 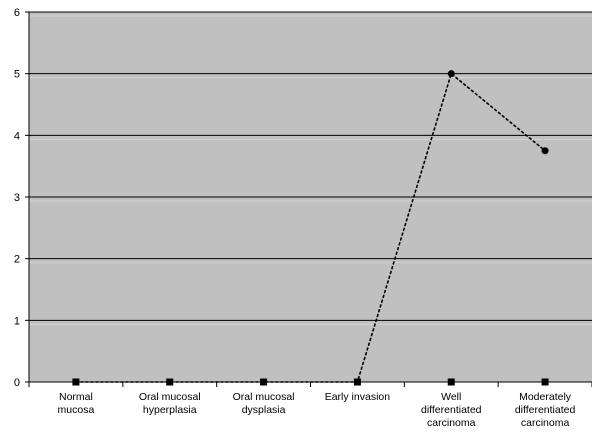 I want to click on y-axis-ticks: 0 1 2 3 4 5 6, so click(x=21, y=198).